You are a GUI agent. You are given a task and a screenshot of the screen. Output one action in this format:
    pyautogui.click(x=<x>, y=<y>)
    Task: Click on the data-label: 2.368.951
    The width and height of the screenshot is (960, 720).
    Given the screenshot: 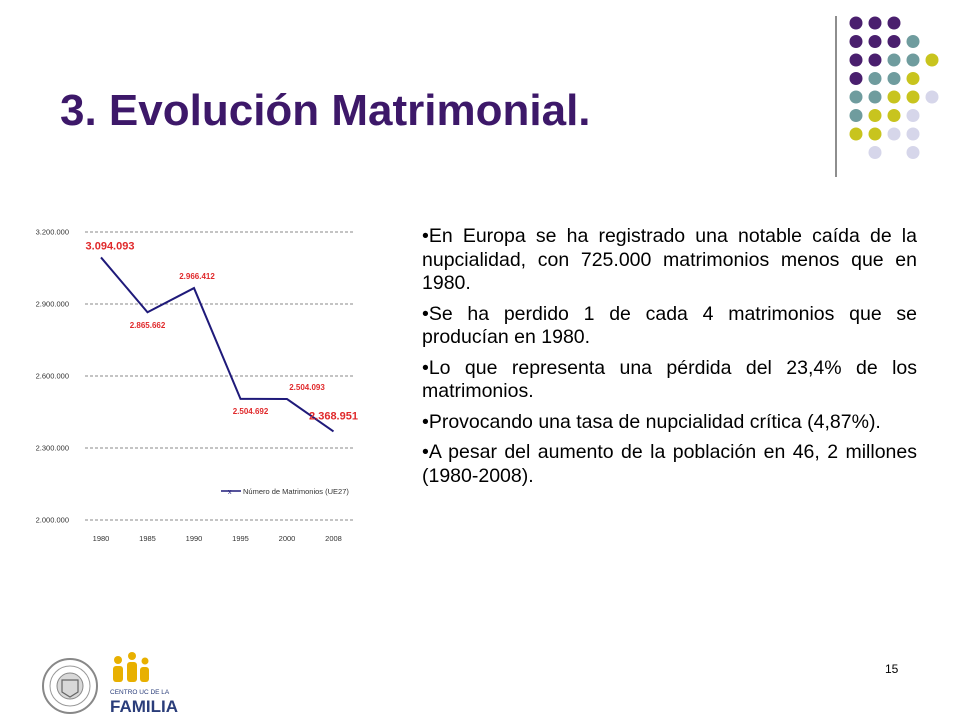 What is the action you would take?
    pyautogui.click(x=333, y=416)
    